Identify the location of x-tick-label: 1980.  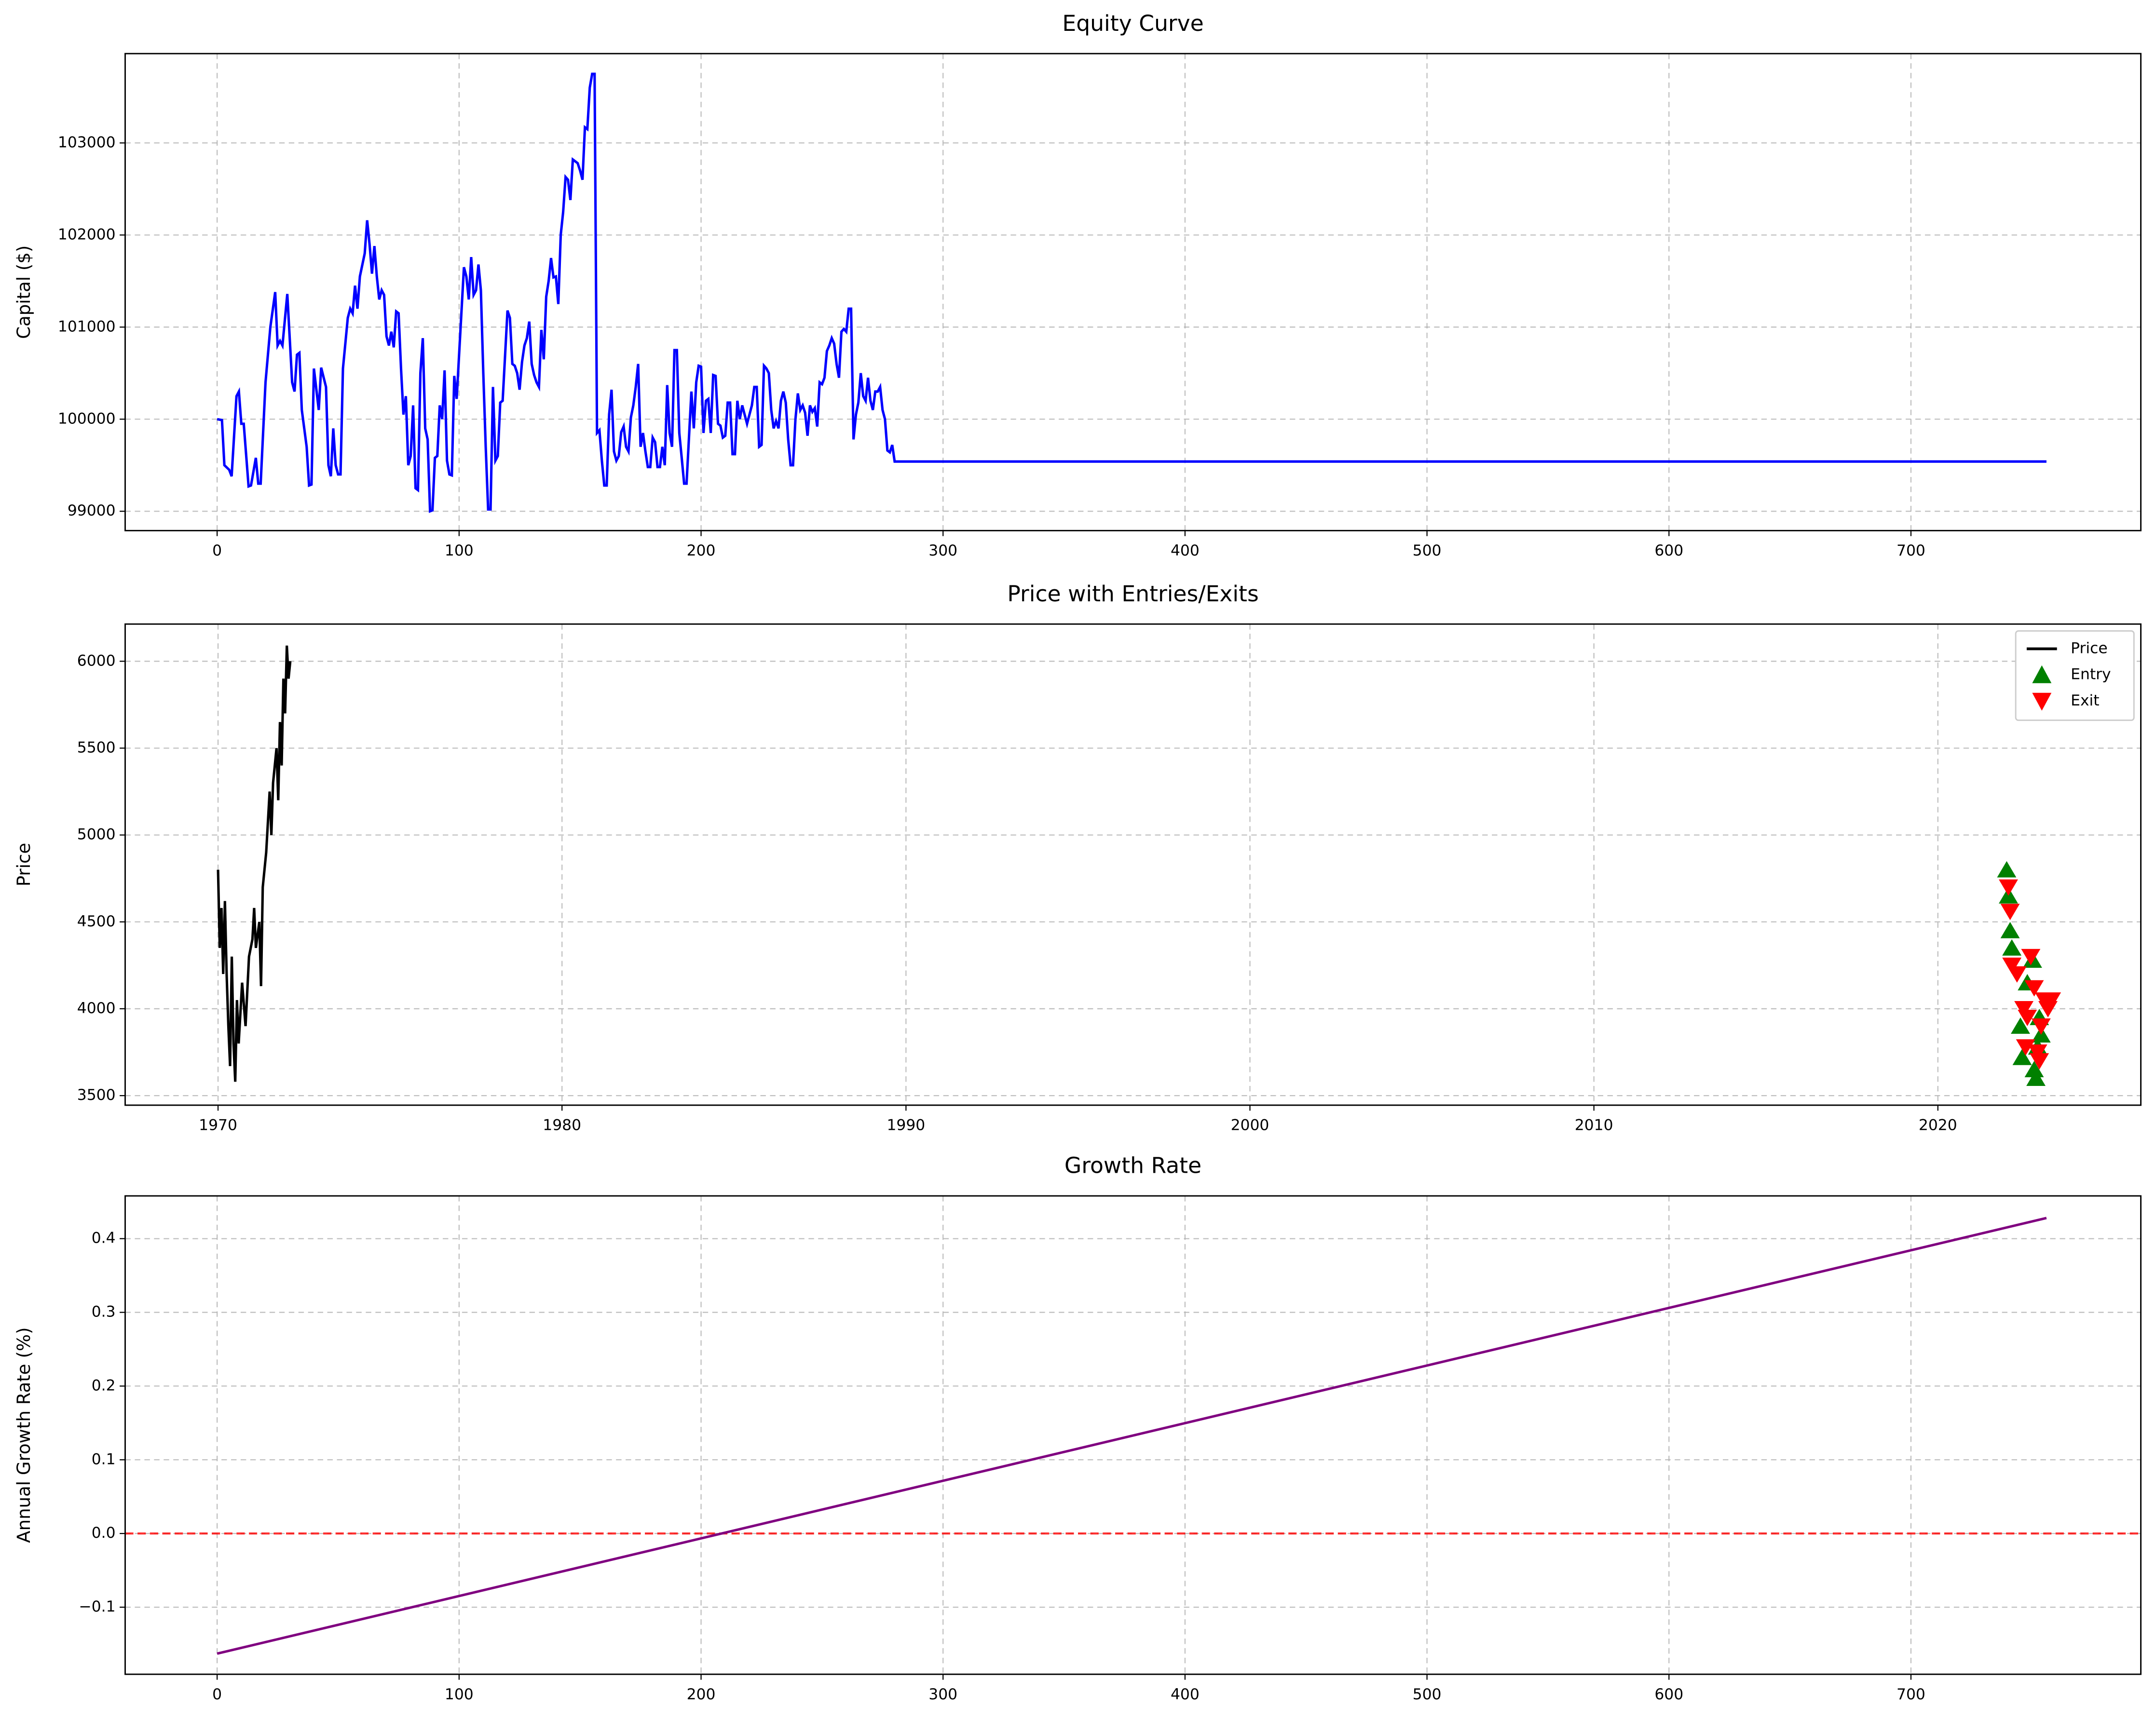
(562, 1125).